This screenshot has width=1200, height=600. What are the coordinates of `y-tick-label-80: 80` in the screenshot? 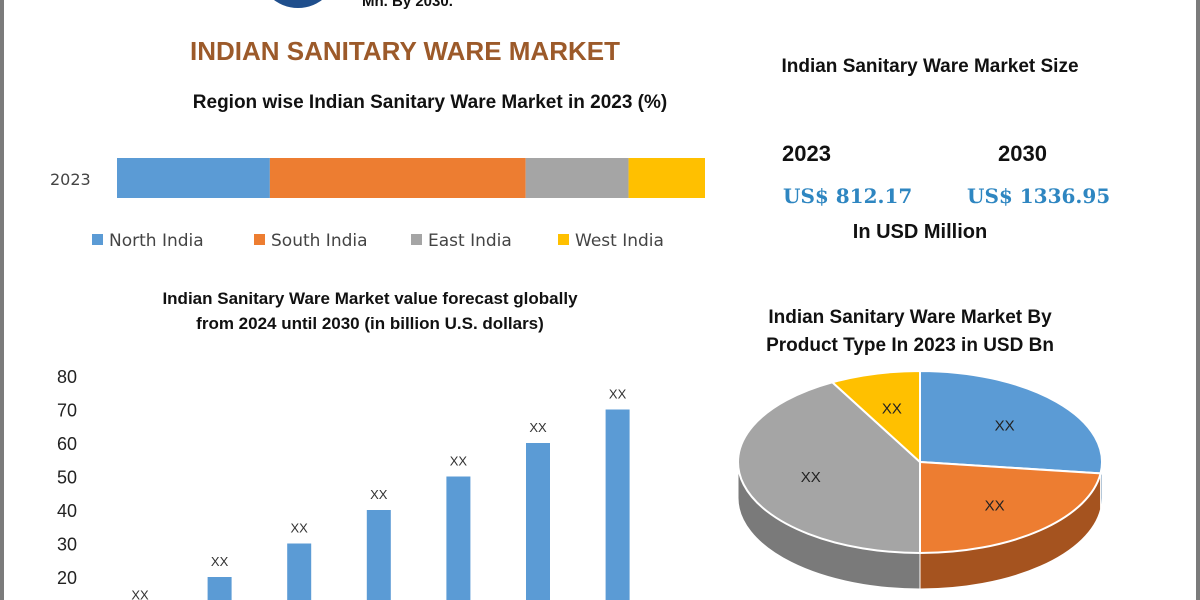 It's located at (67, 377).